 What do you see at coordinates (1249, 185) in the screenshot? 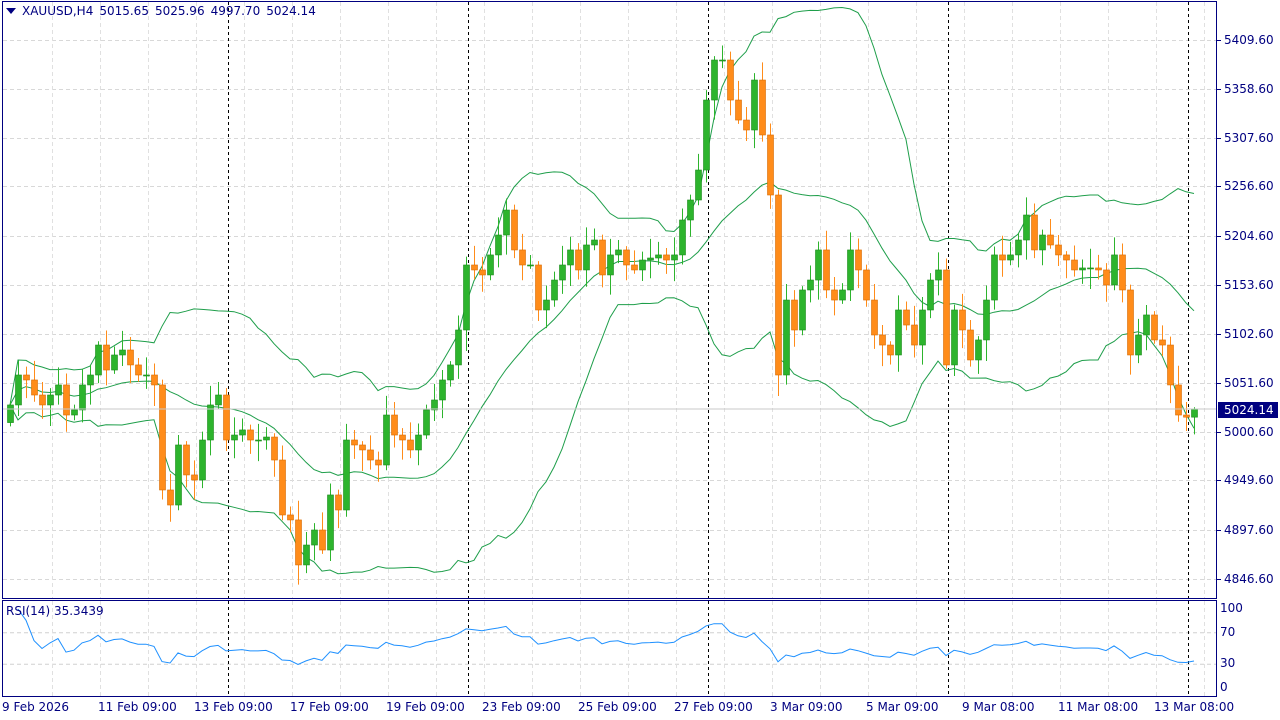
I see `price-axis-label: 5256.60` at bounding box center [1249, 185].